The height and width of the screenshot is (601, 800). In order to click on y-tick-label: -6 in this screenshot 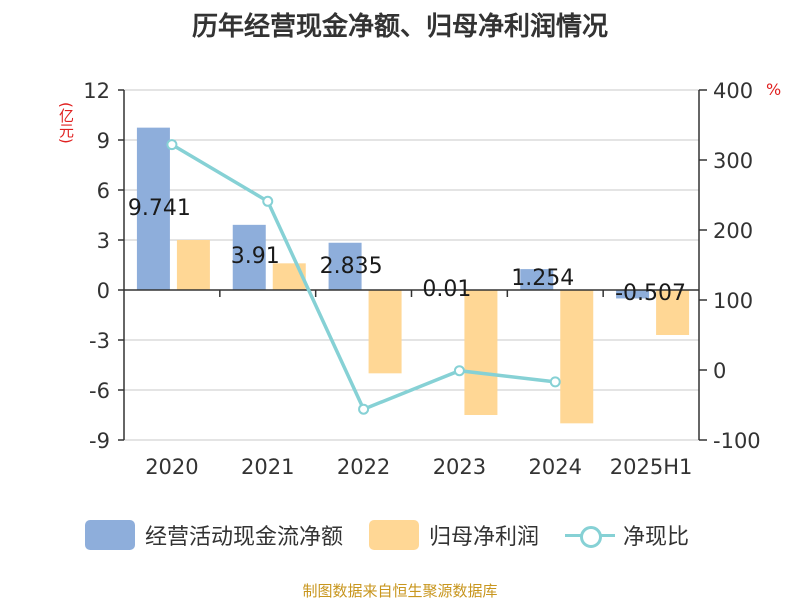, I will do `click(99, 391)`.